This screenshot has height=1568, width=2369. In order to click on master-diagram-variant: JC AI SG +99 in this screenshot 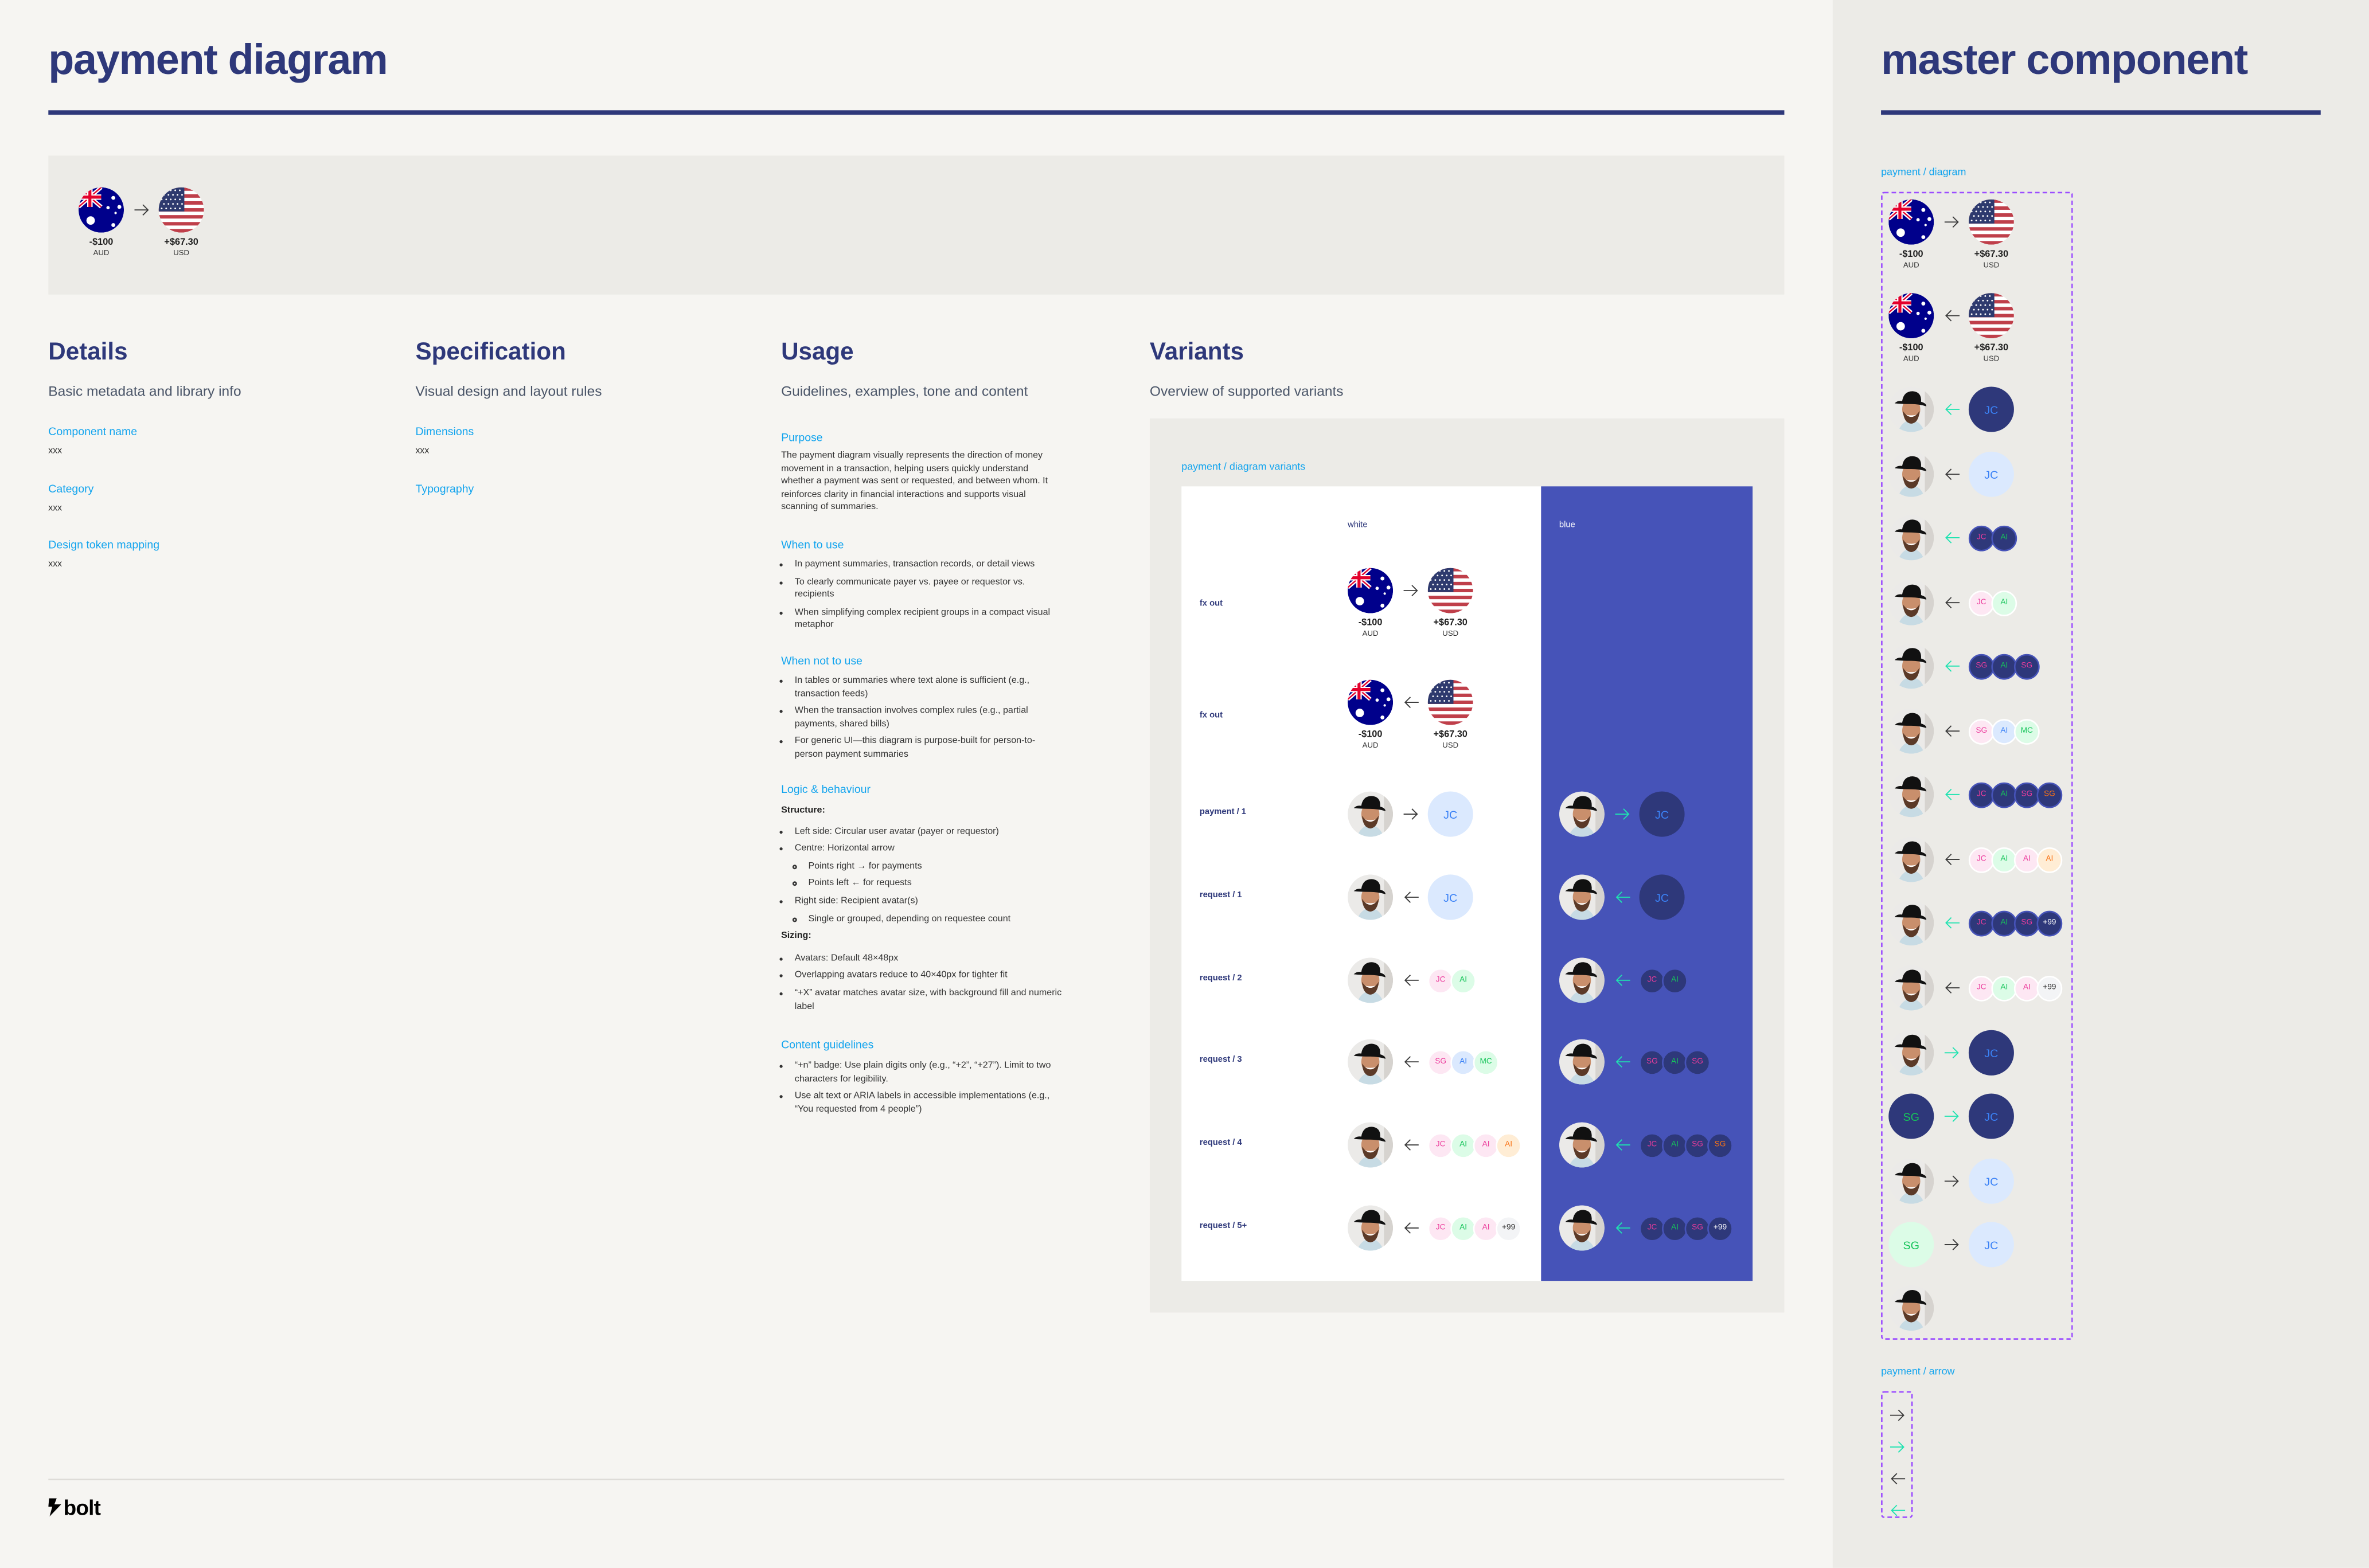, I will do `click(1975, 922)`.